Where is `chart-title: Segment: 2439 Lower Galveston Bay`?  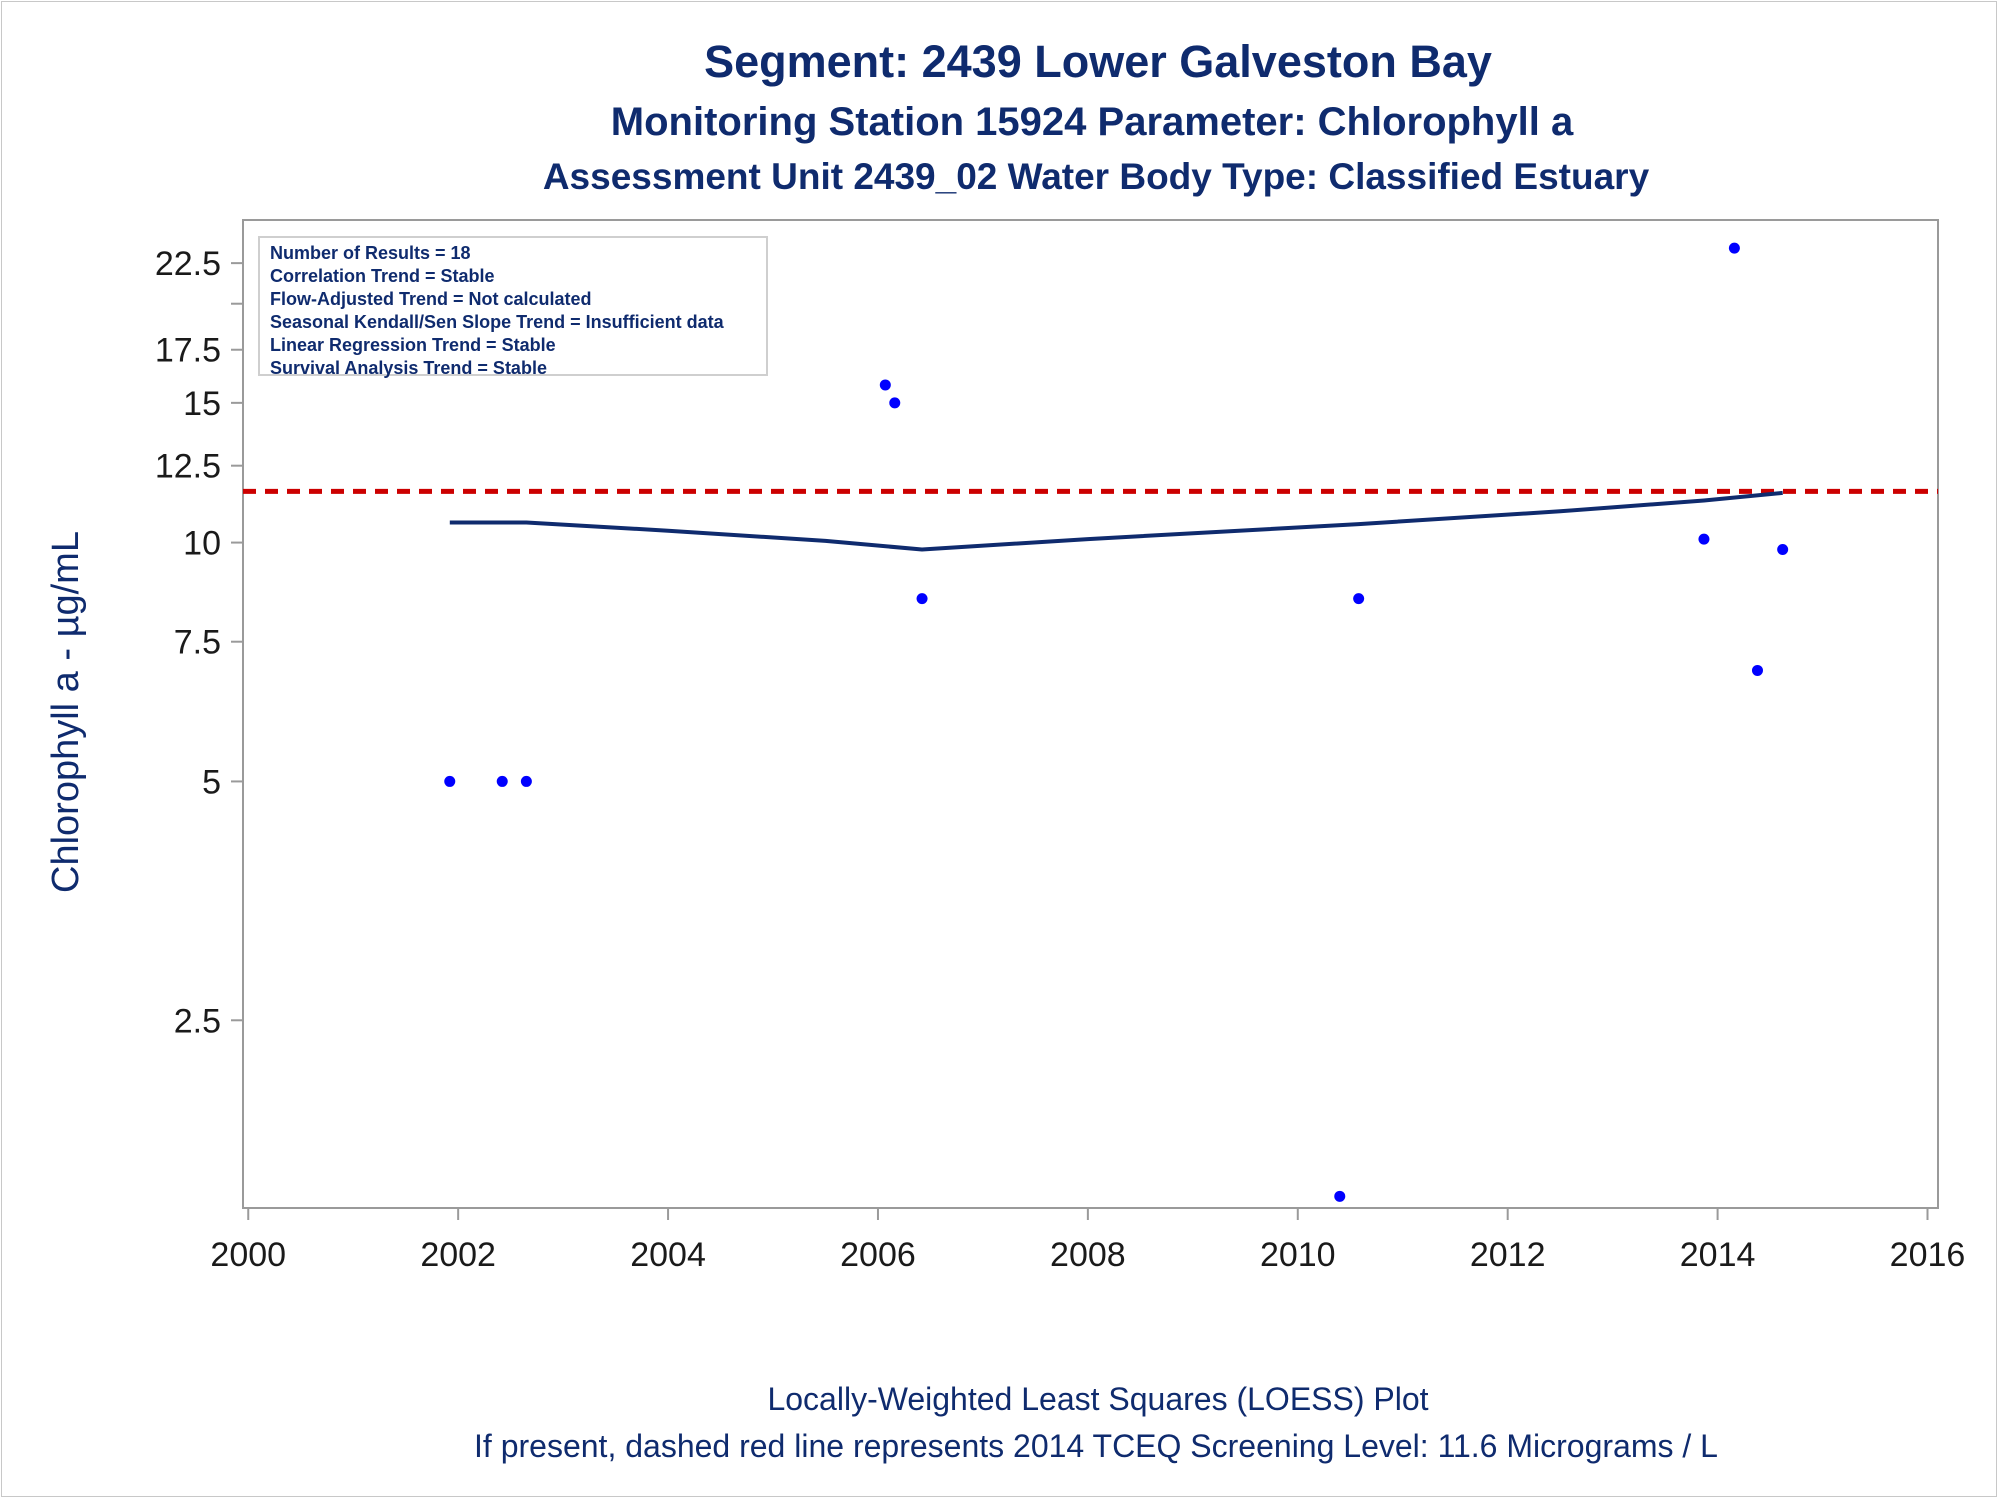
chart-title: Segment: 2439 Lower Galveston Bay is located at coordinates (1098, 61).